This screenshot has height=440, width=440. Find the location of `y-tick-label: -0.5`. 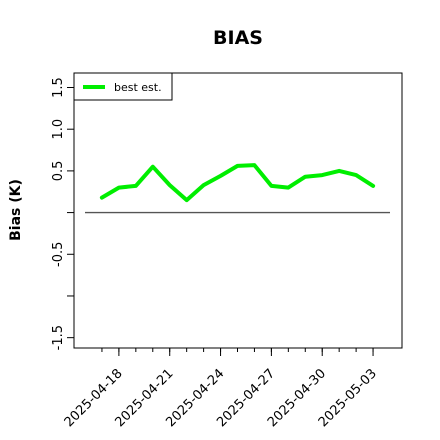

y-tick-label: -0.5 is located at coordinates (58, 254).